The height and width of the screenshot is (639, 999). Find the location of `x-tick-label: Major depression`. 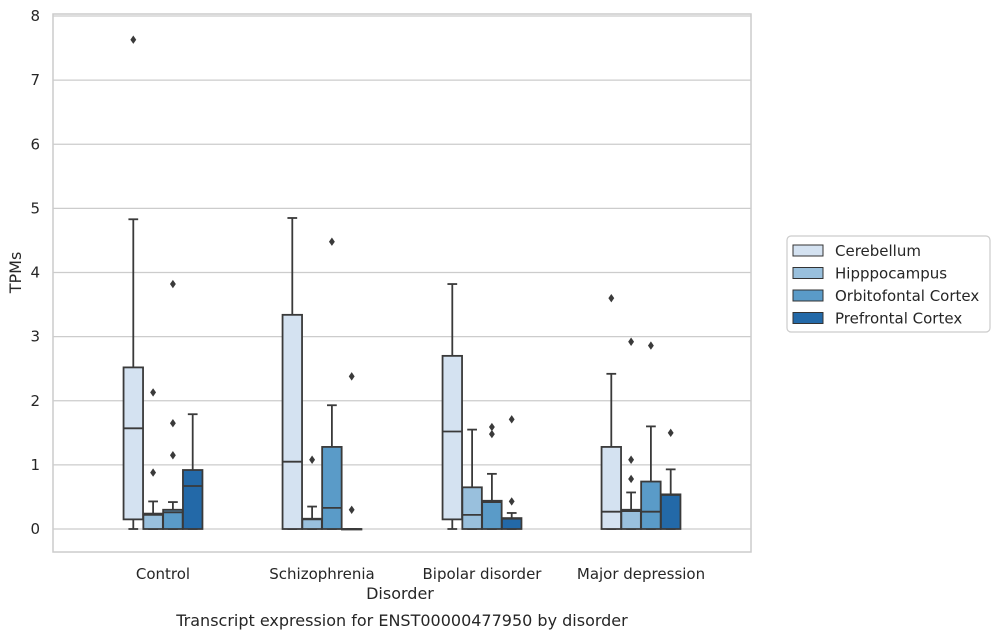

x-tick-label: Major depression is located at coordinates (641, 574).